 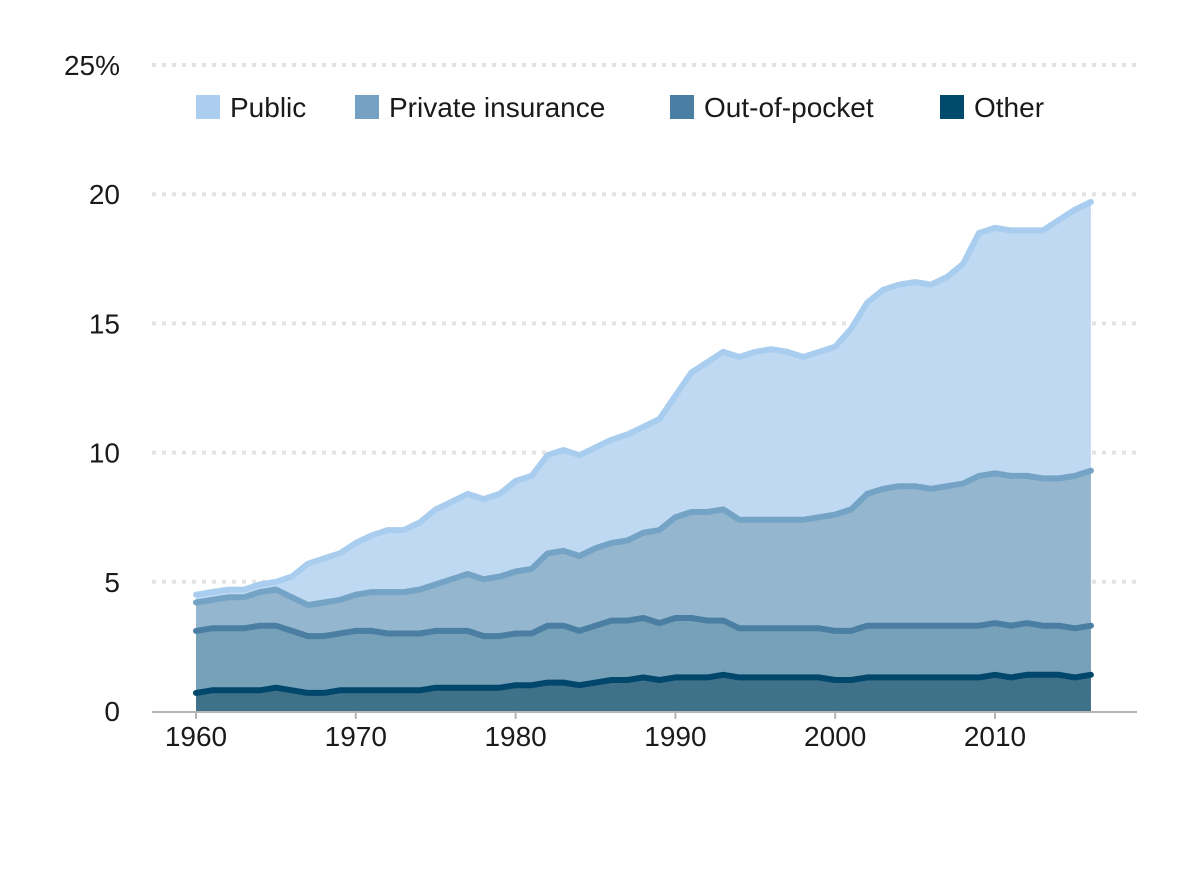 What do you see at coordinates (595, 731) in the screenshot?
I see `x-axis-ticks: 1960 1970 1980 1990 2000 2010` at bounding box center [595, 731].